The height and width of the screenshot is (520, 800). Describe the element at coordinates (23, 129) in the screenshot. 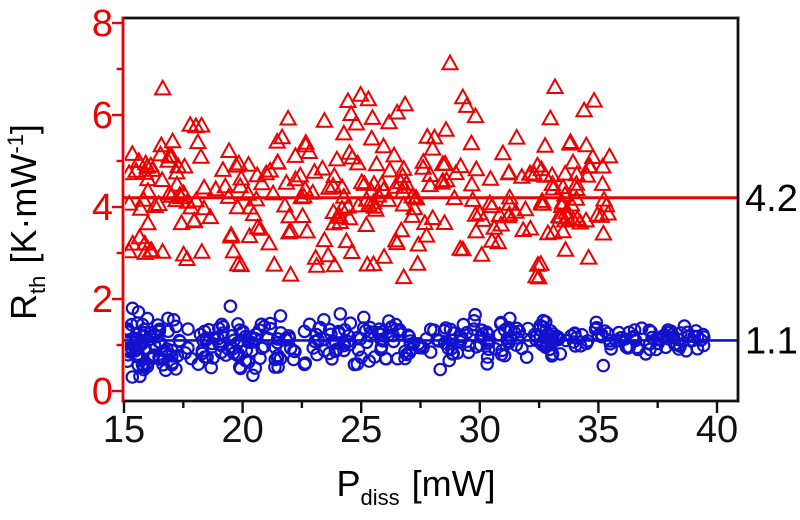

I see `y-title-bracket: ]` at that location.